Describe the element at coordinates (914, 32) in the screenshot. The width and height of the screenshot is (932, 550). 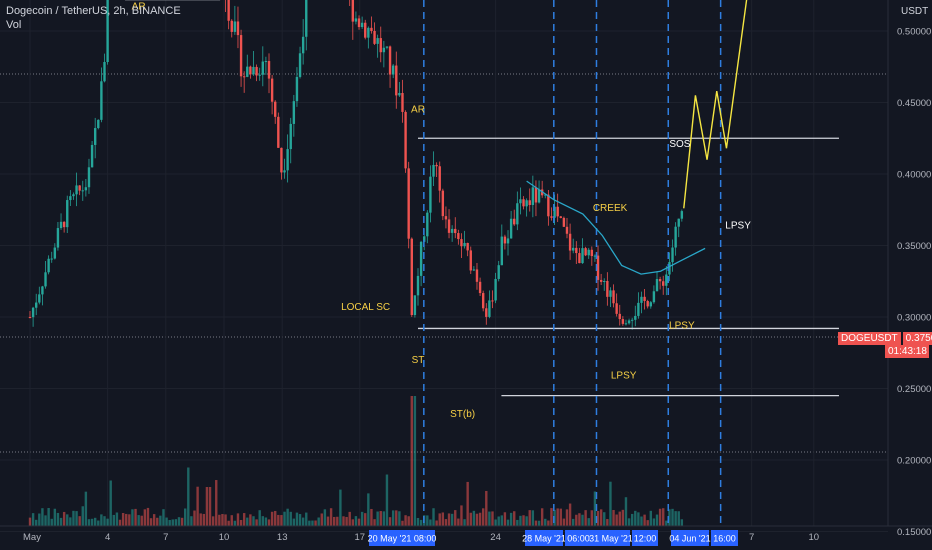
I see `y-tick-label: 0.50000` at that location.